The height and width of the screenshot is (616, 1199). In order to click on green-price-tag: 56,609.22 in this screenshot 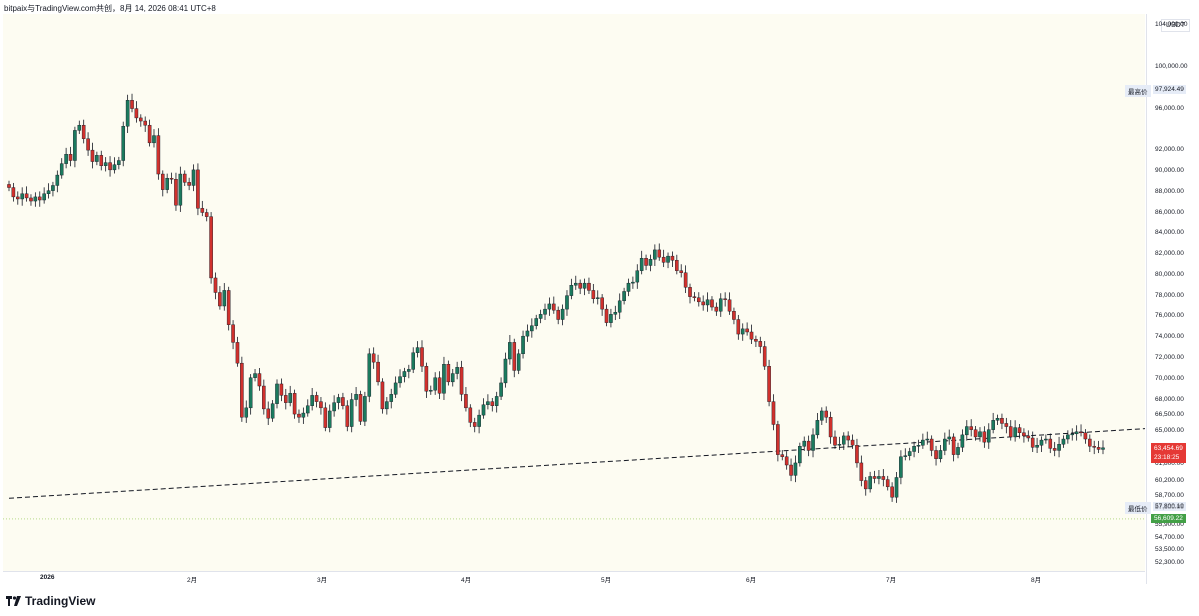, I will do `click(1168, 518)`.